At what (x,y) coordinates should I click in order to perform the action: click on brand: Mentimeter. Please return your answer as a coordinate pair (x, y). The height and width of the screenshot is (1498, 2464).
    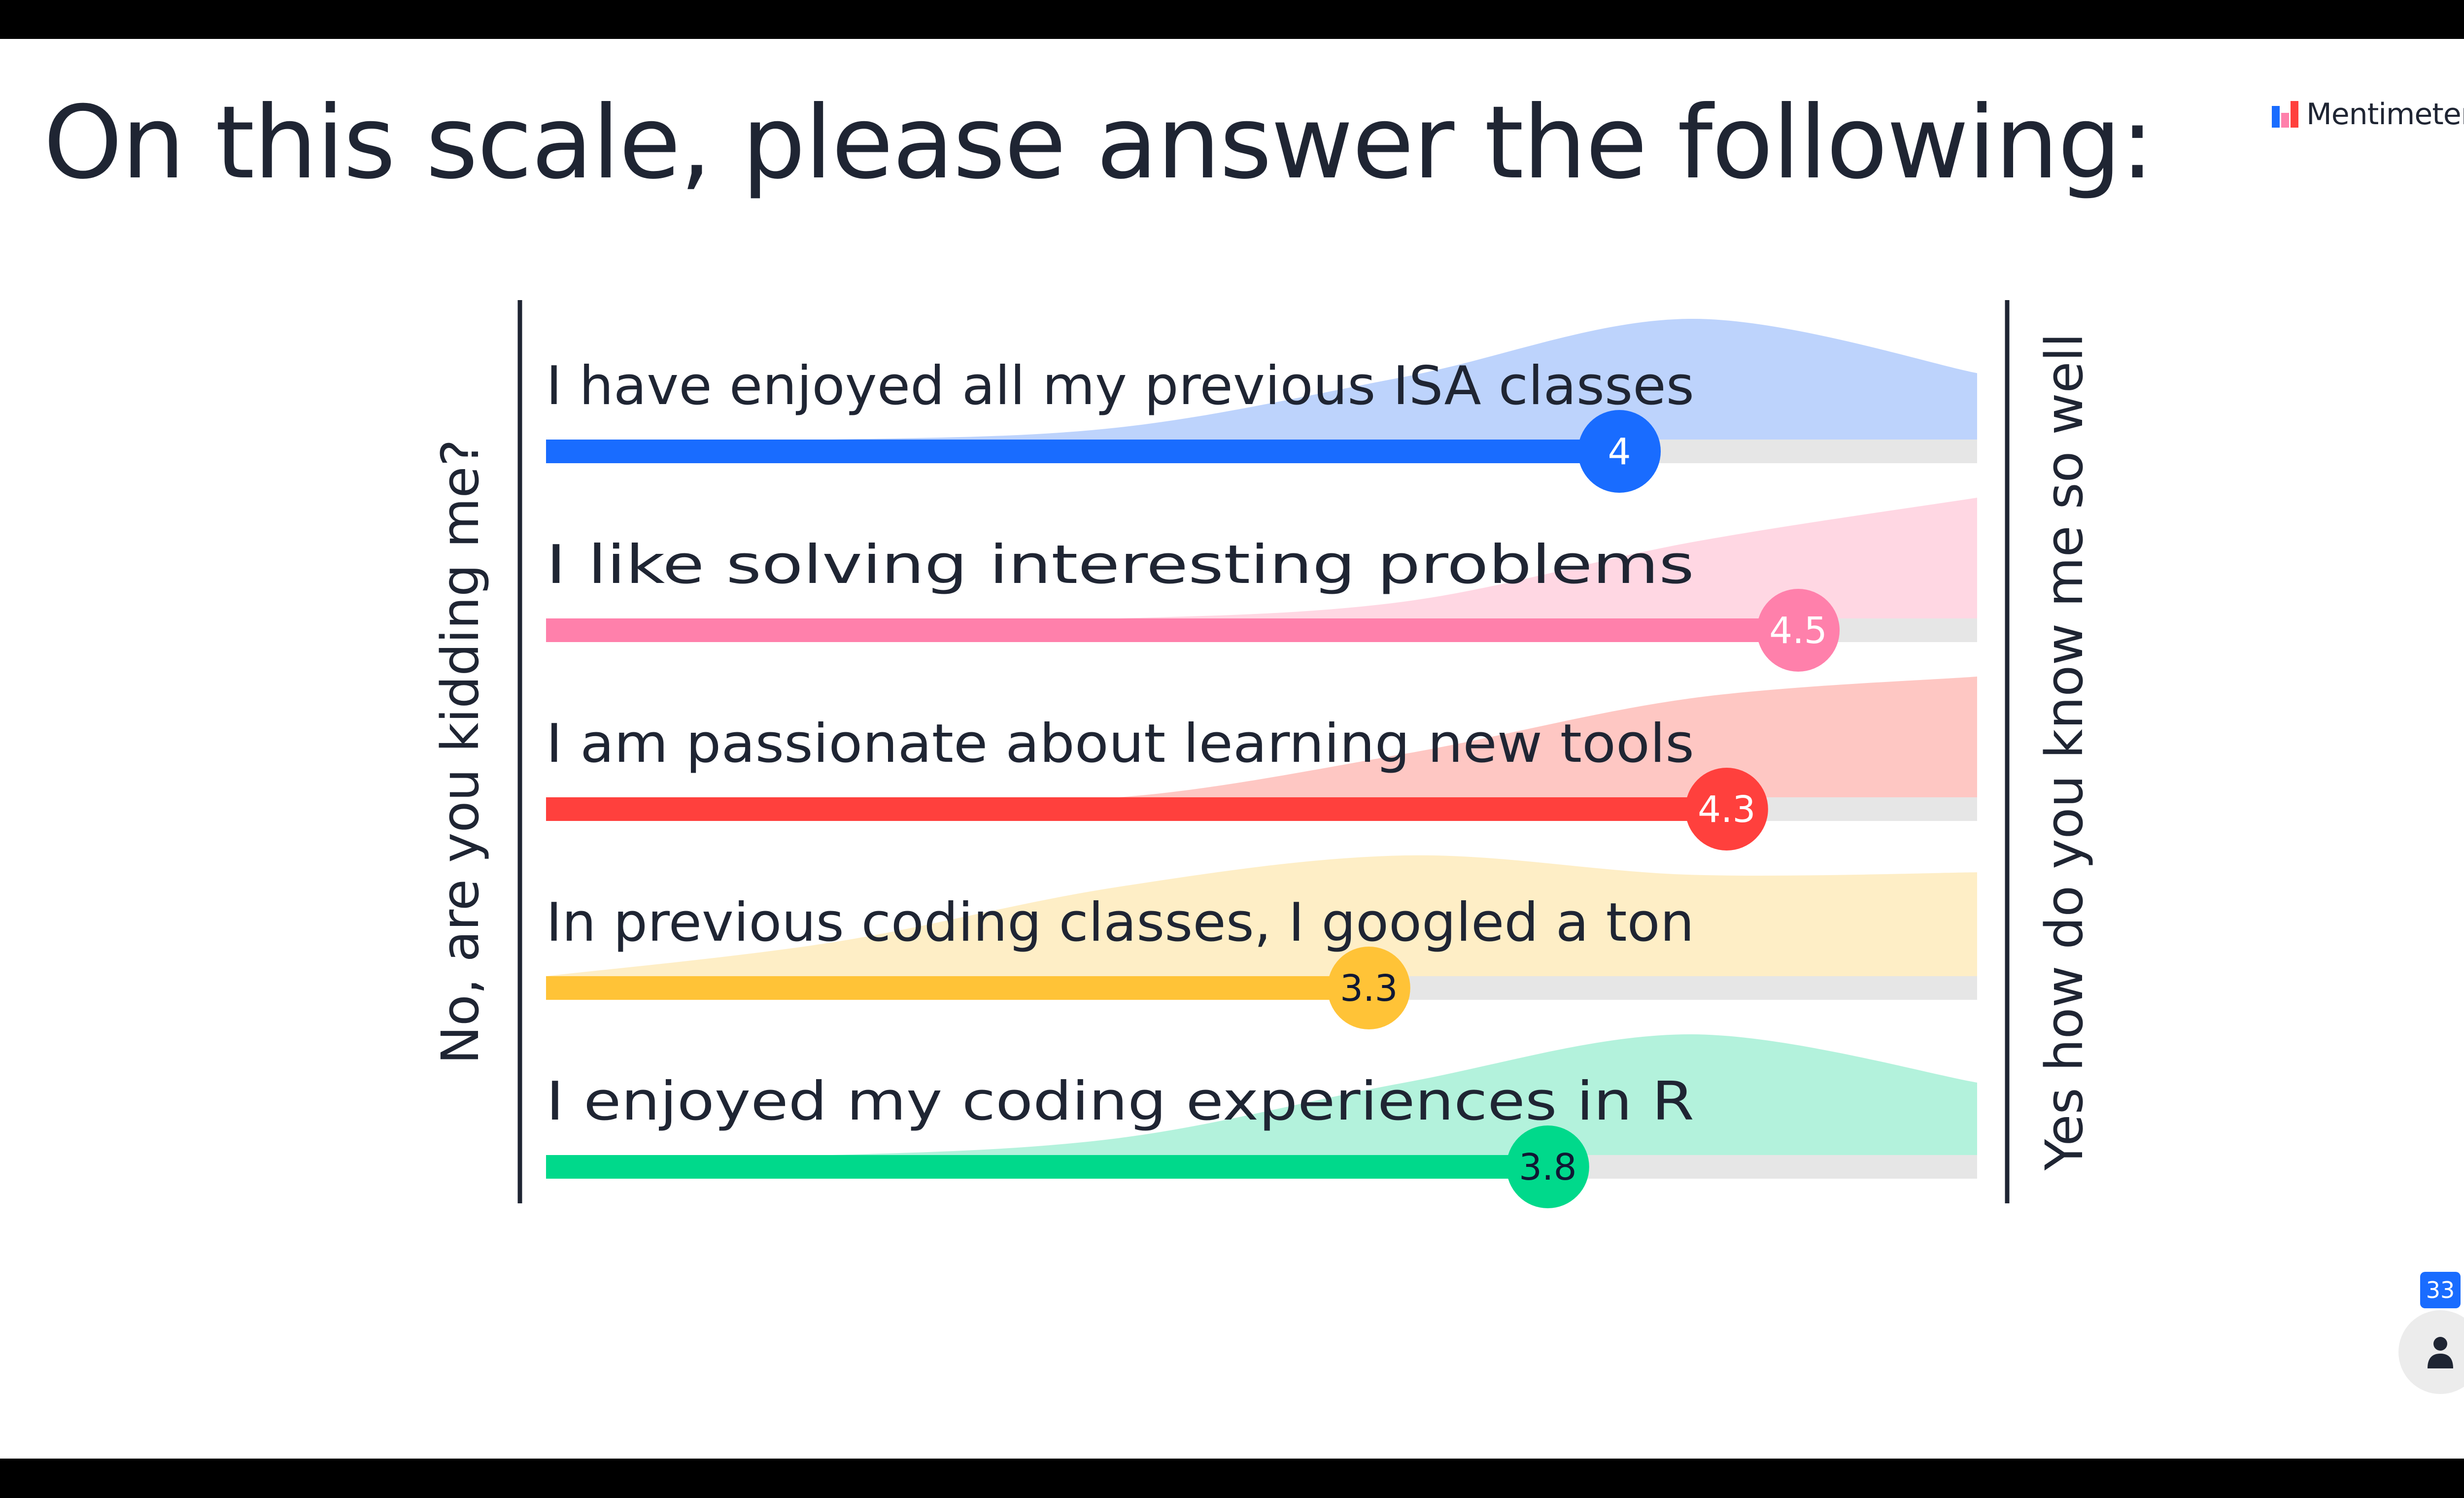
    Looking at the image, I should click on (2368, 114).